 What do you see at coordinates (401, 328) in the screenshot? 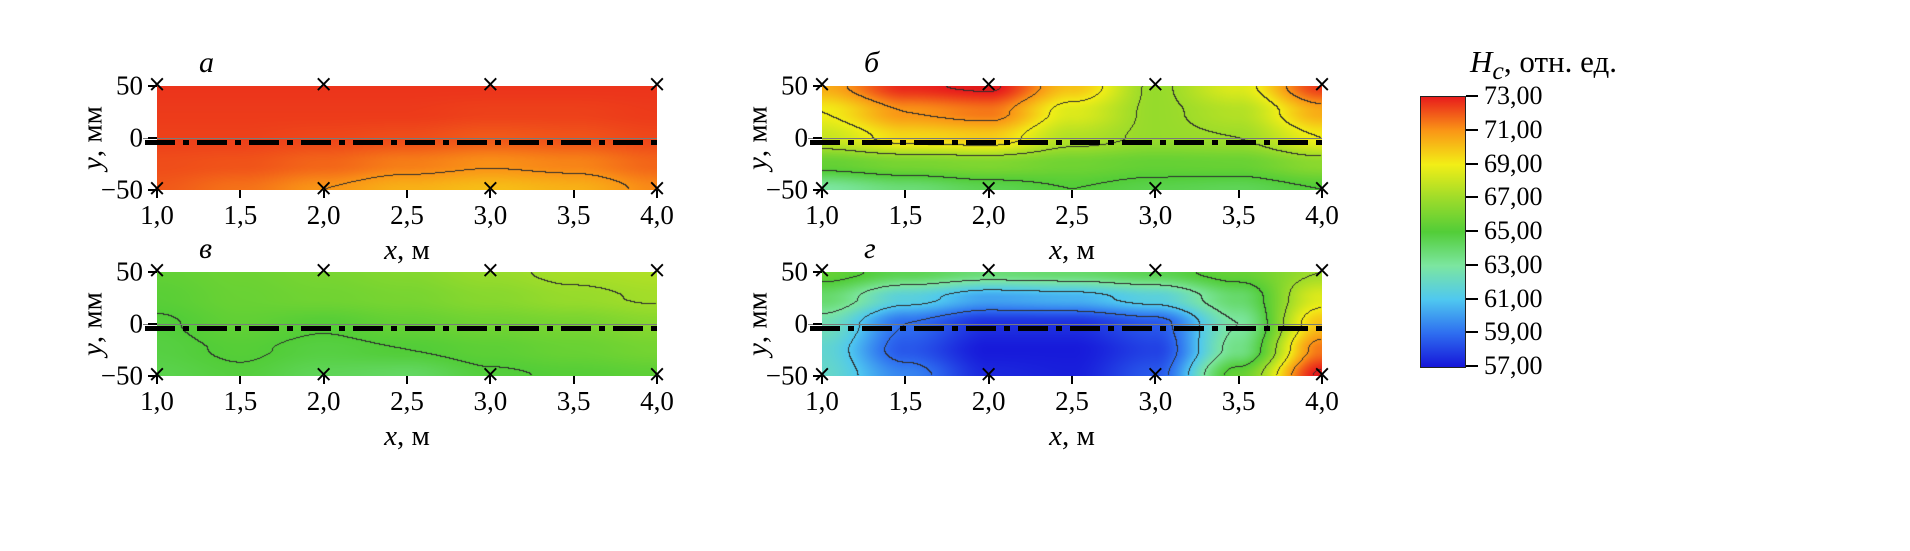
I see `panel-v-scan-line` at bounding box center [401, 328].